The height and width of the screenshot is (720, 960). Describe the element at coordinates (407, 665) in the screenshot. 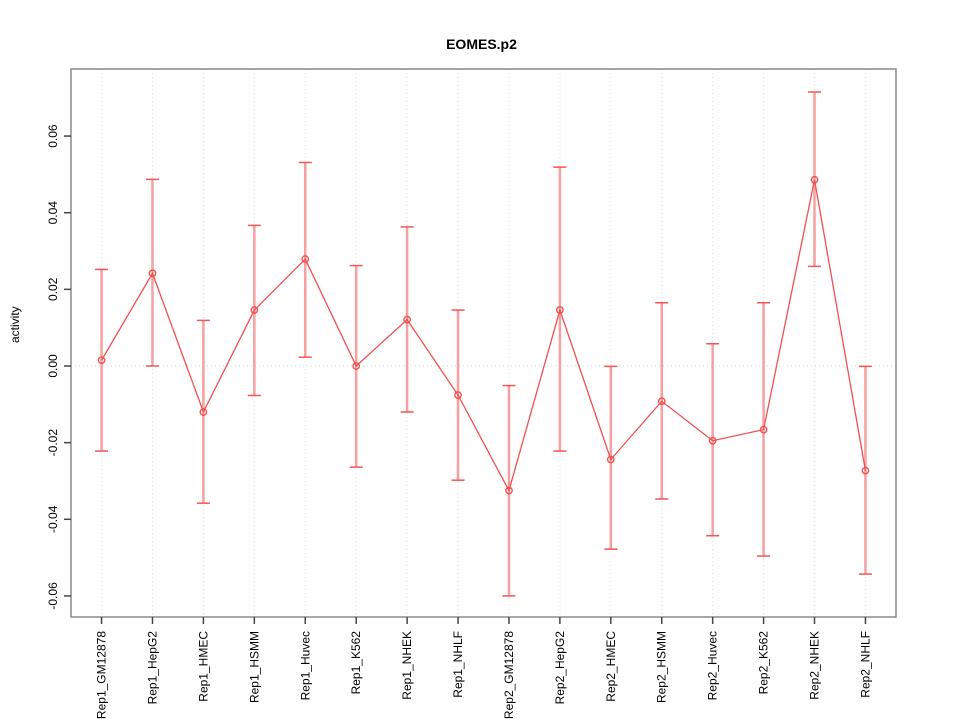

I see `x-tick-label: Rep1_NHEK` at that location.